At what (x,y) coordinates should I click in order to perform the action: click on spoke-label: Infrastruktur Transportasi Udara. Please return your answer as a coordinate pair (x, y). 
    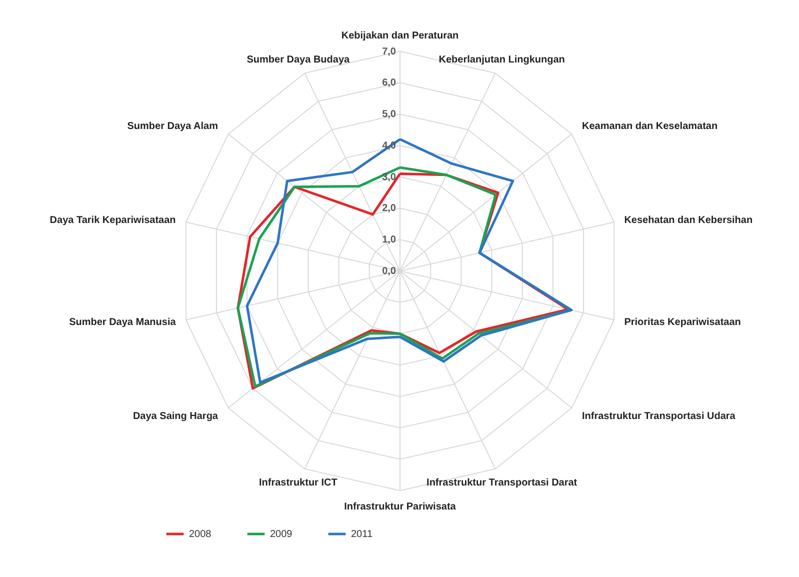
    Looking at the image, I should click on (659, 416).